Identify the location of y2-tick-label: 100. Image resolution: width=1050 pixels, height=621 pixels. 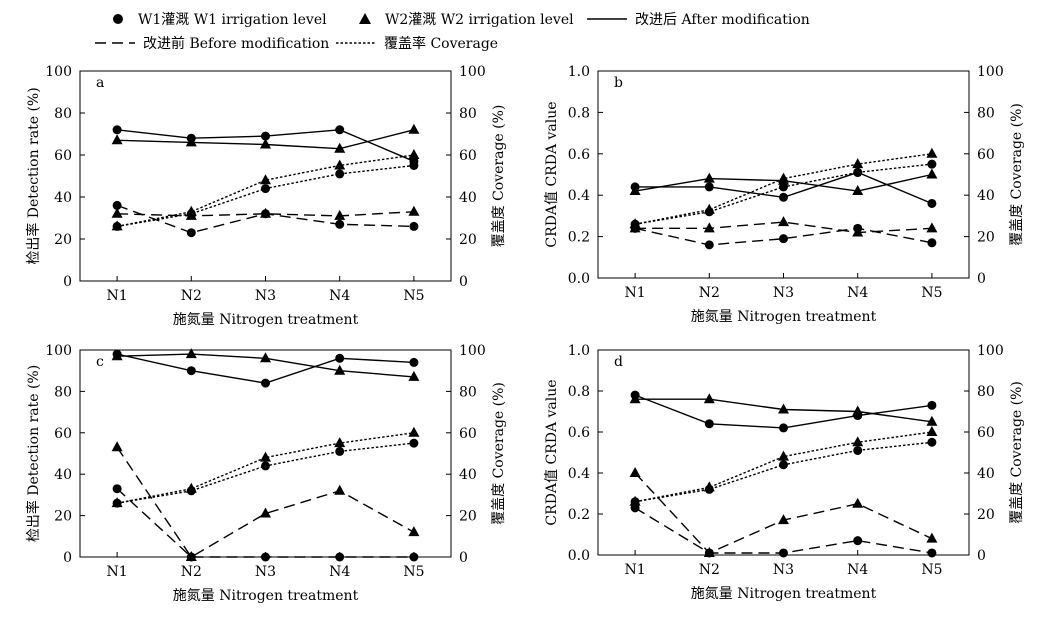
(472, 351).